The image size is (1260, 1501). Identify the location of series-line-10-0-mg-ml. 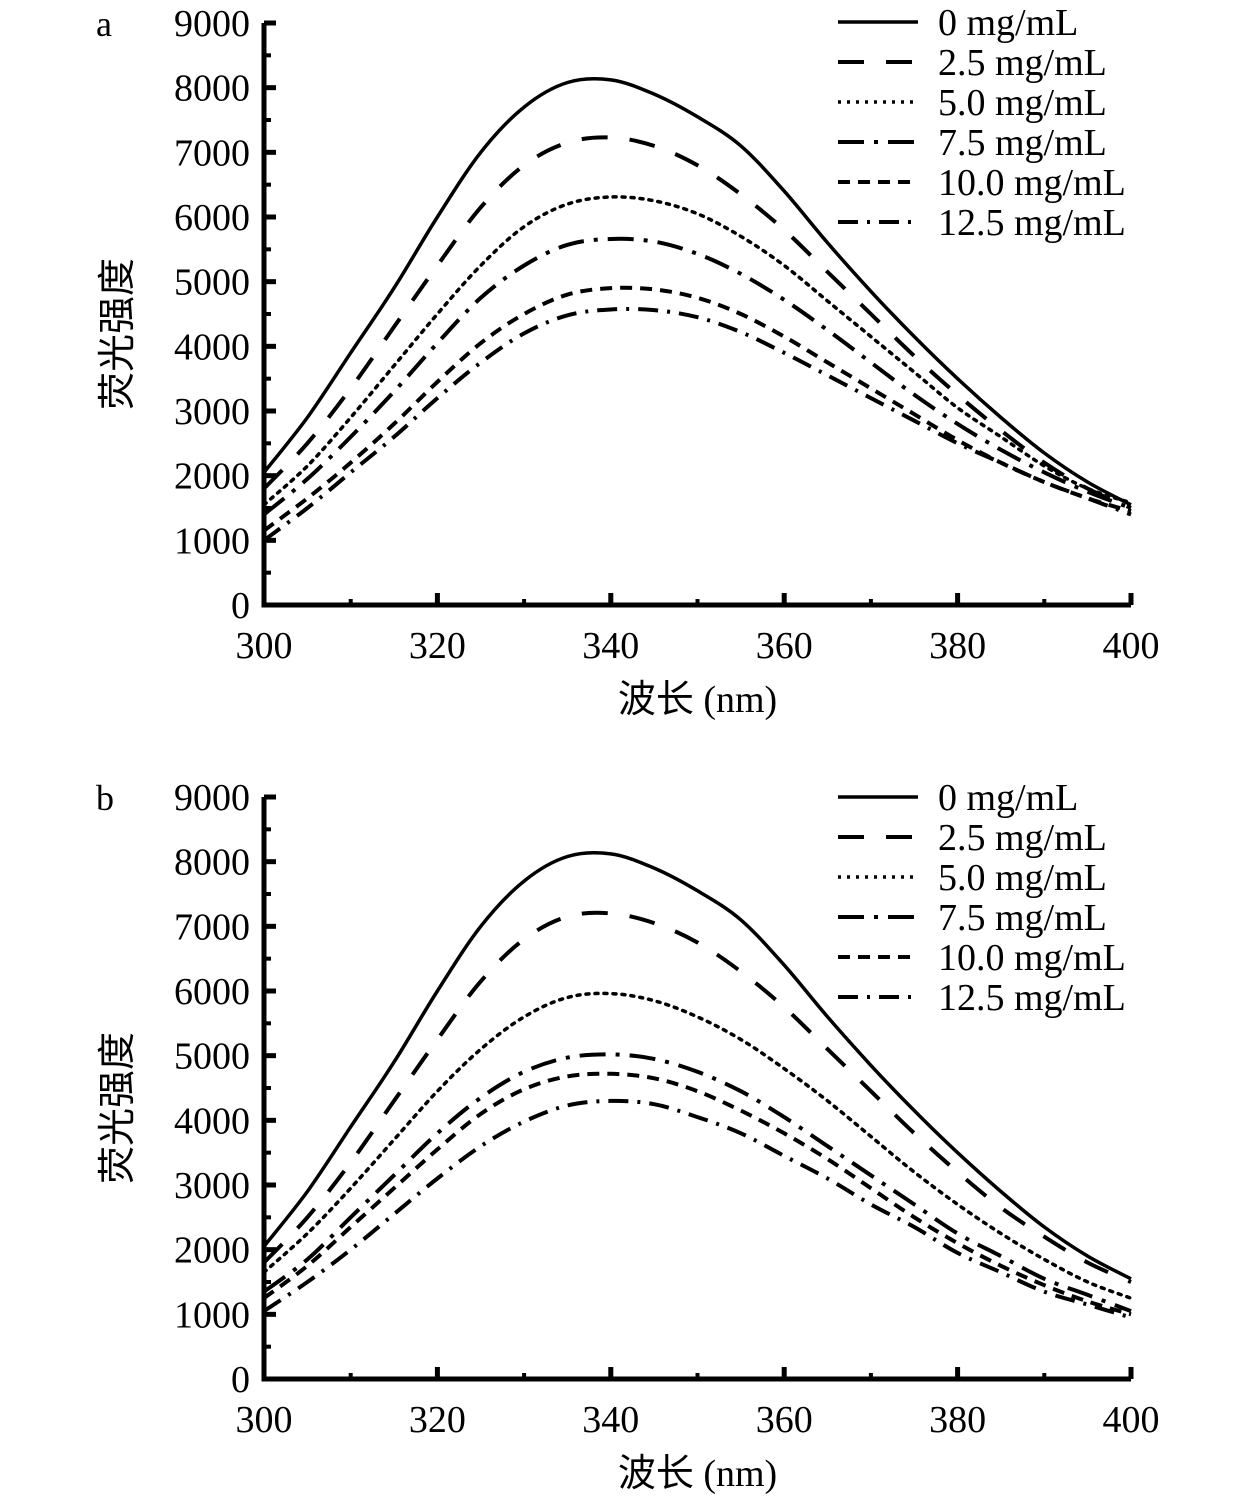
(697, 1194).